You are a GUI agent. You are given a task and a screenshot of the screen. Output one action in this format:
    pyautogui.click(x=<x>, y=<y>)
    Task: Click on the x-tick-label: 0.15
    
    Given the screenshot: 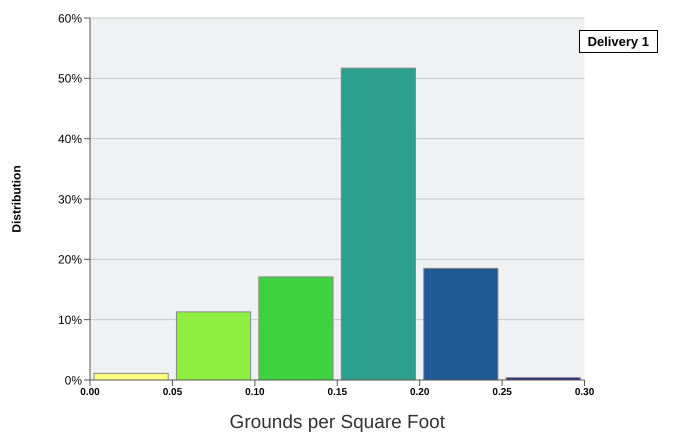 What is the action you would take?
    pyautogui.click(x=338, y=392)
    